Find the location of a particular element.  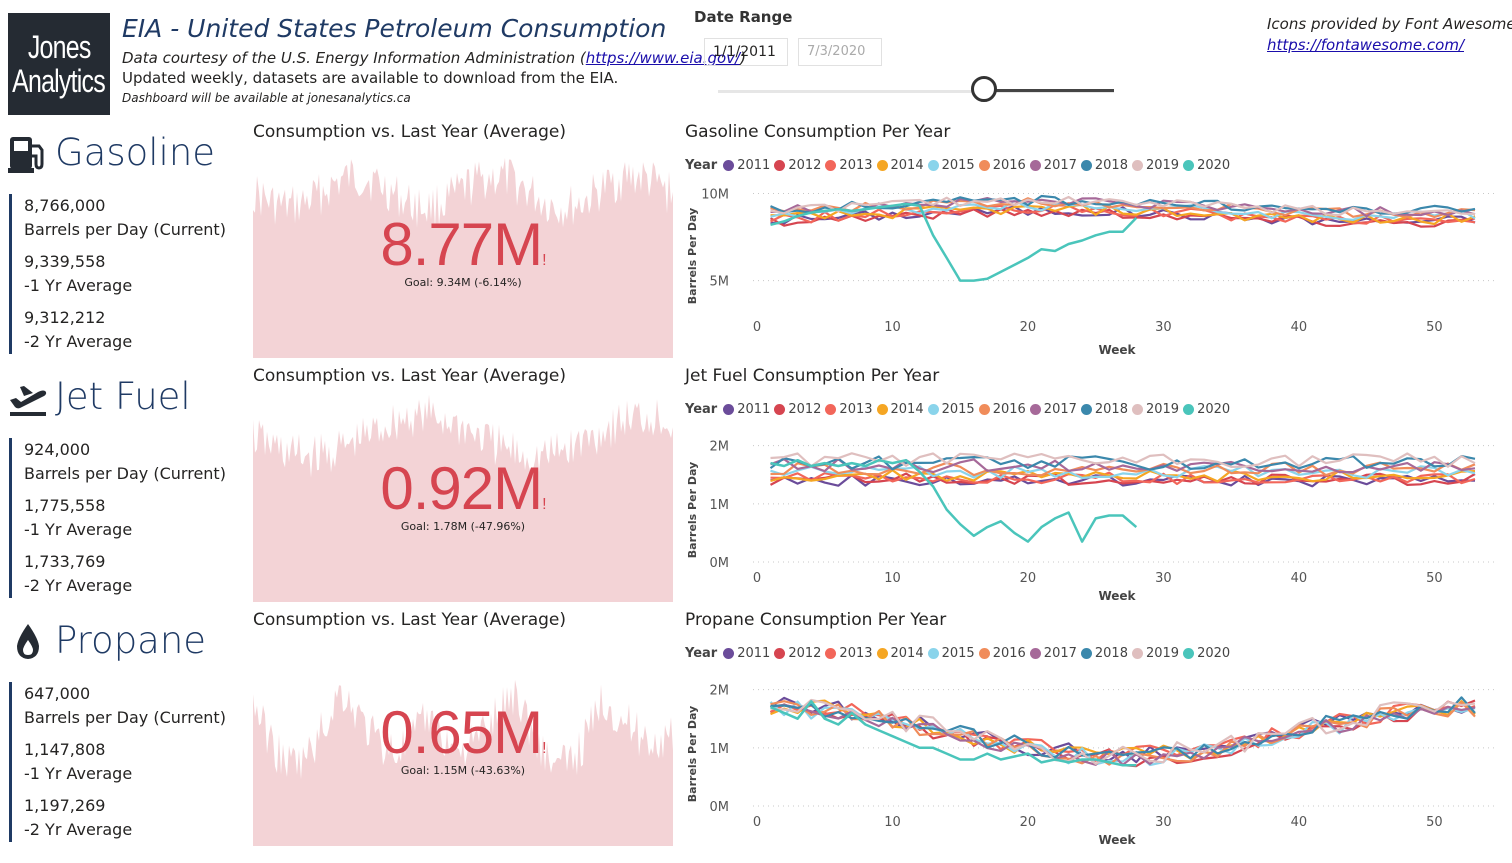

legend-label: 2017 is located at coordinates (1060, 653).